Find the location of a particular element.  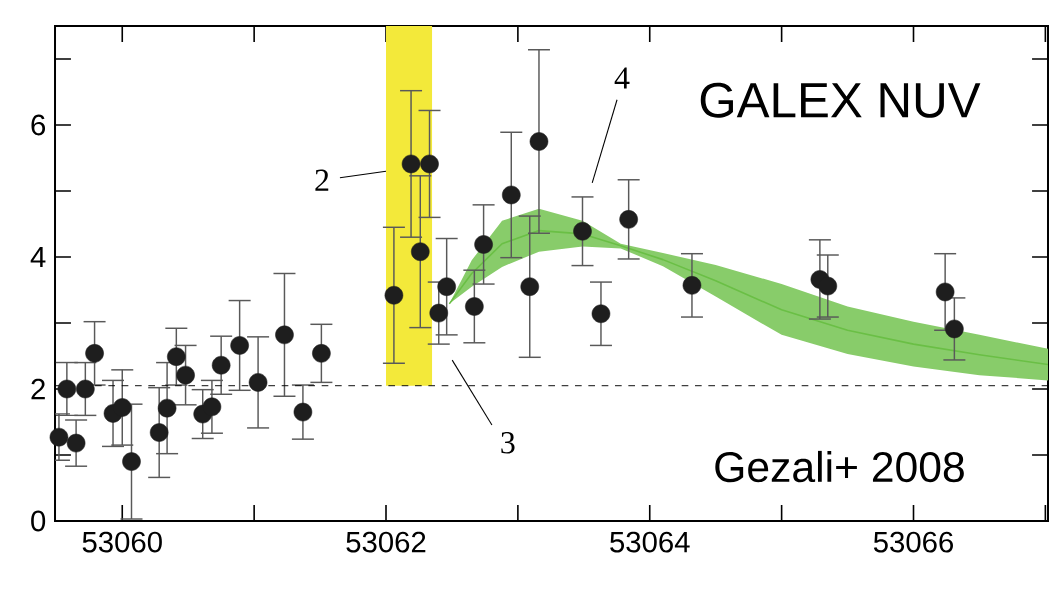

annotation: 3 is located at coordinates (508, 443).